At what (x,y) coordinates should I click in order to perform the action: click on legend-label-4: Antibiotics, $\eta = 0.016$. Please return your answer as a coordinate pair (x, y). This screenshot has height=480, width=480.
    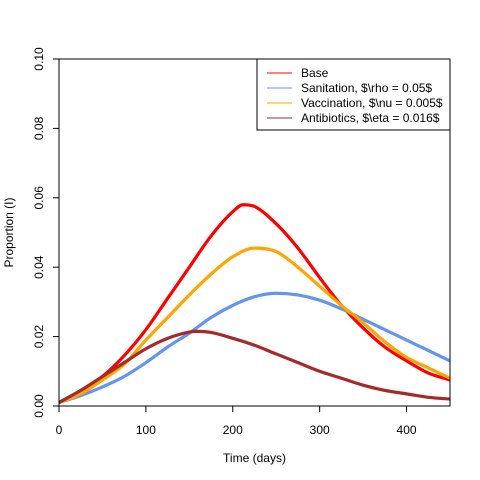
    Looking at the image, I should click on (370, 118).